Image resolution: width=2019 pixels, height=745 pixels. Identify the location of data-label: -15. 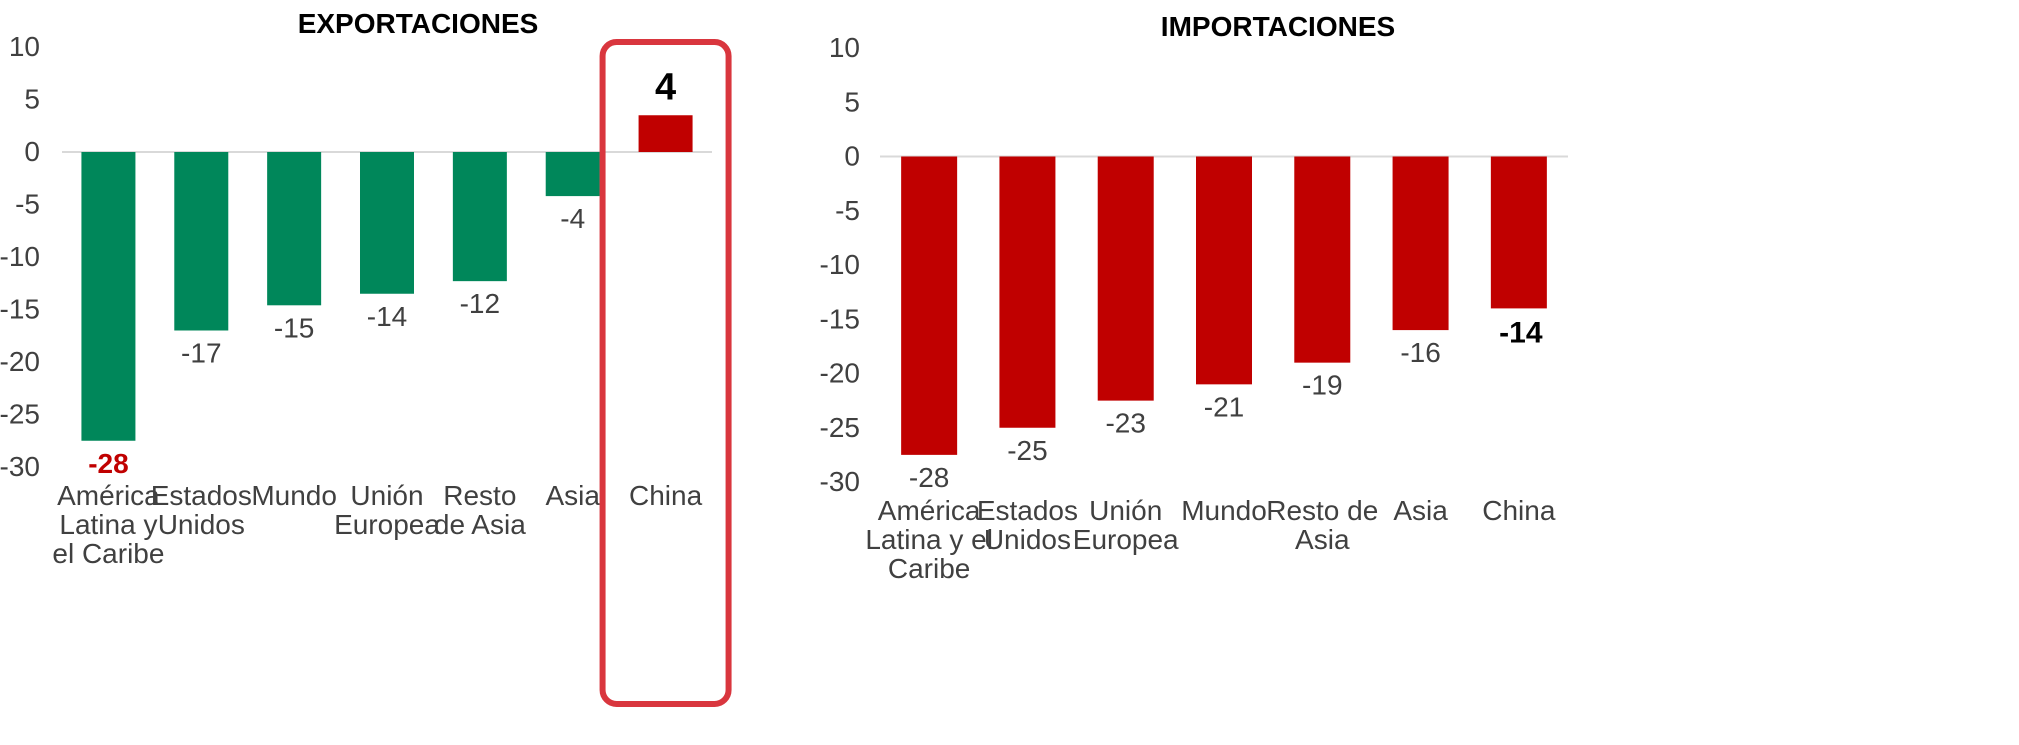
(294, 327).